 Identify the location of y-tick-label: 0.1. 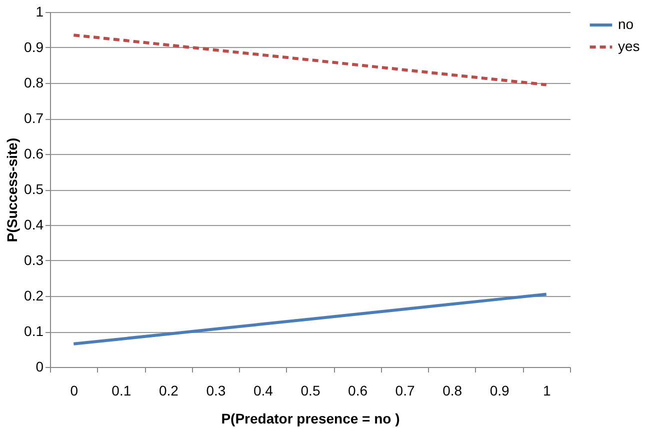
(34, 331).